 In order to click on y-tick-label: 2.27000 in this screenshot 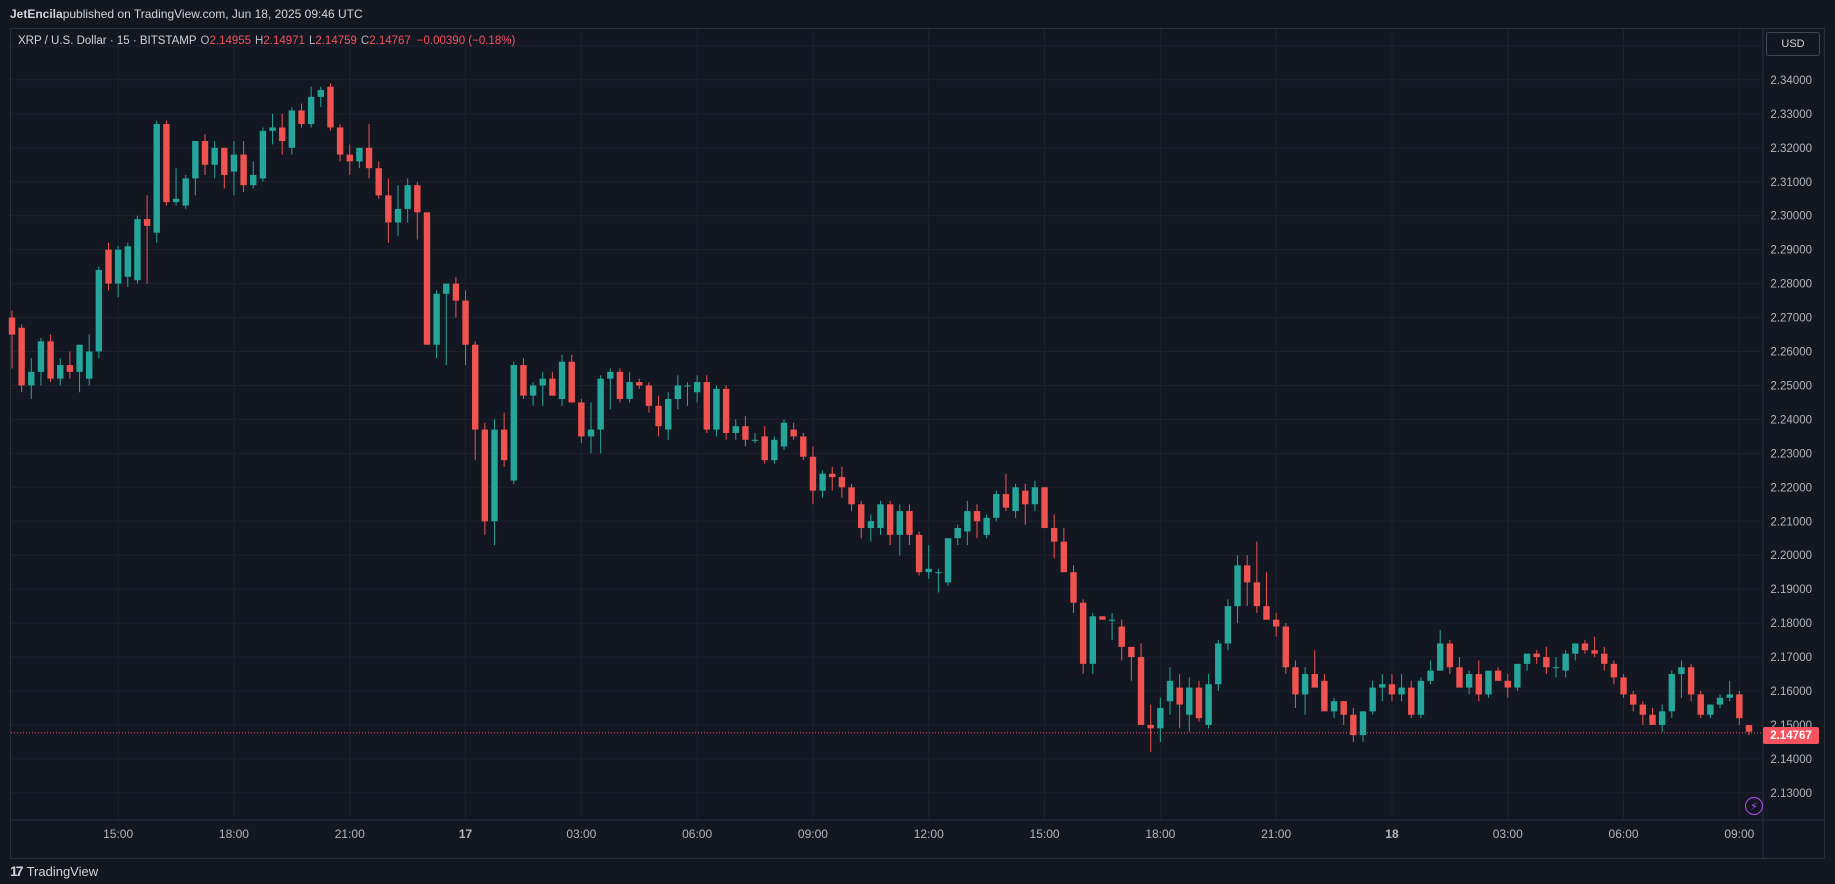, I will do `click(1791, 319)`.